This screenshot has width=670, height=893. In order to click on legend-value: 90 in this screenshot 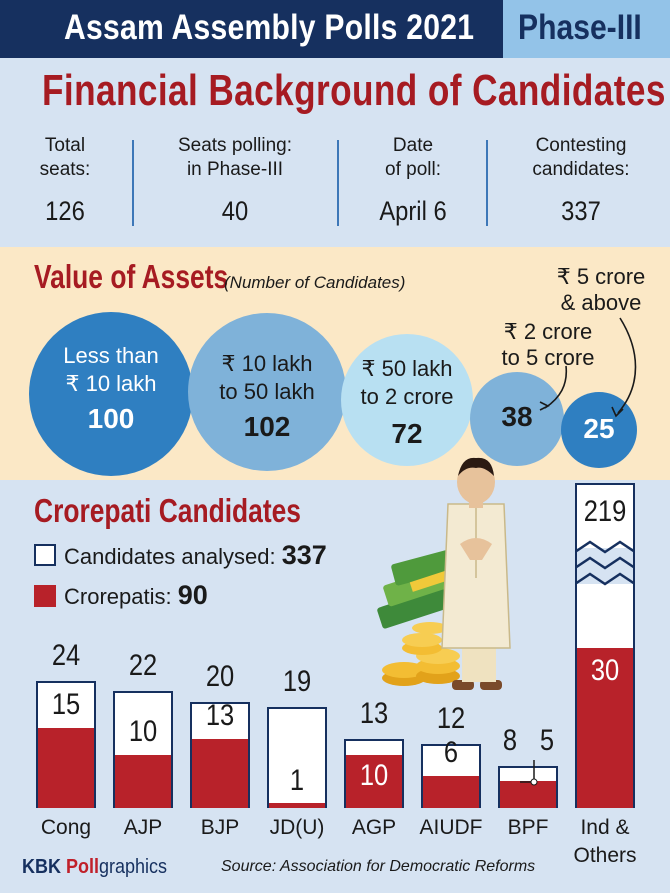, I will do `click(192, 595)`.